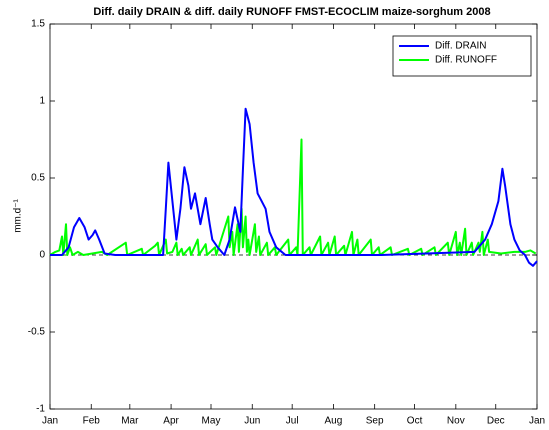  I want to click on x-tick-label: Jul, so click(292, 421).